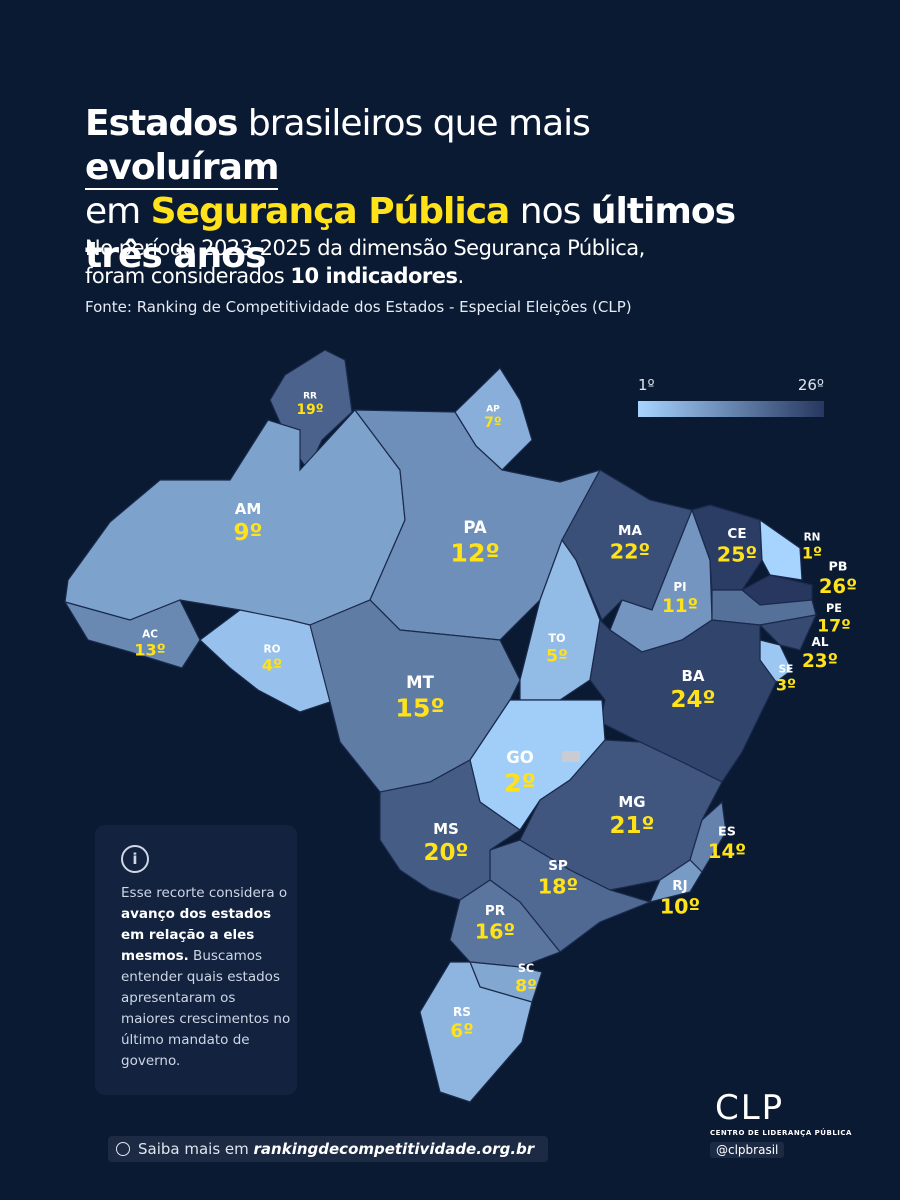 The height and width of the screenshot is (1200, 900). I want to click on legend-max: 26º, so click(811, 385).